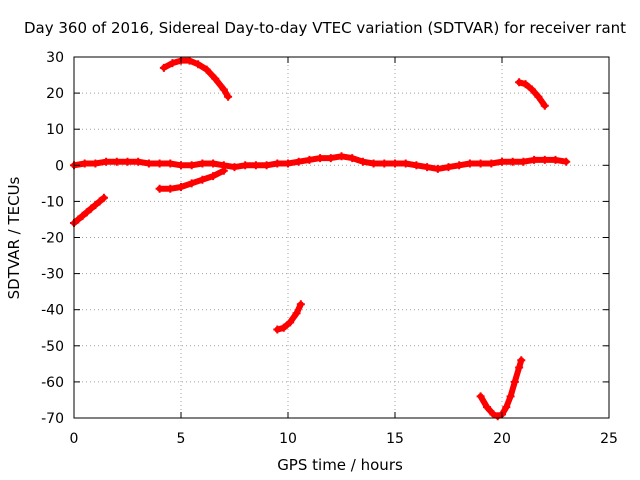  Describe the element at coordinates (395, 439) in the screenshot. I see `x-tick-label: 15` at that location.